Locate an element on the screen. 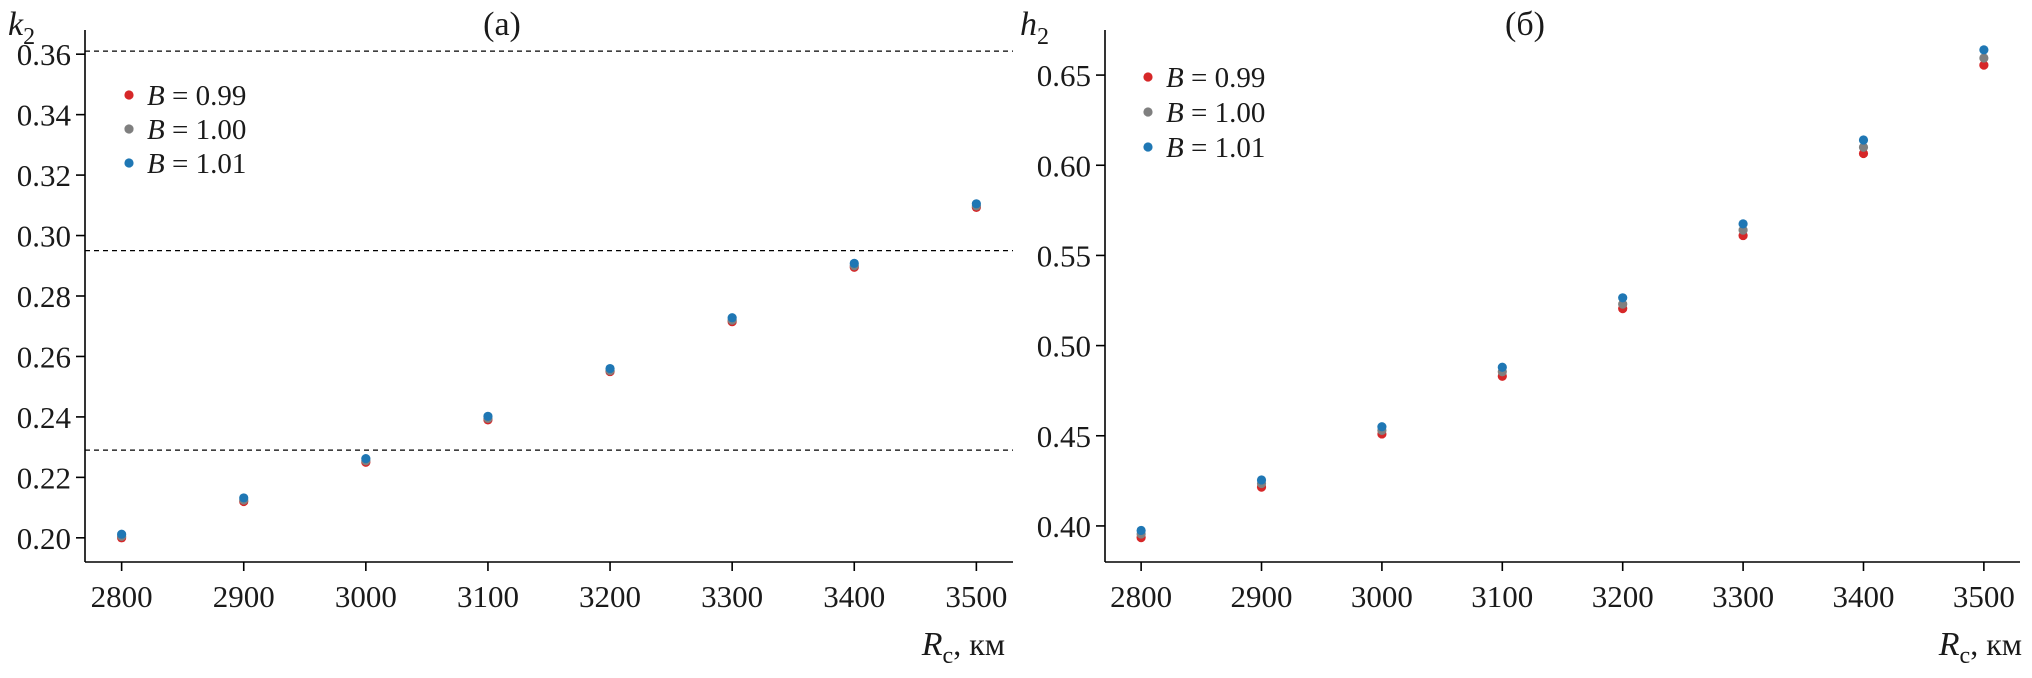  y-tick-label: 0.55 is located at coordinates (1064, 255).